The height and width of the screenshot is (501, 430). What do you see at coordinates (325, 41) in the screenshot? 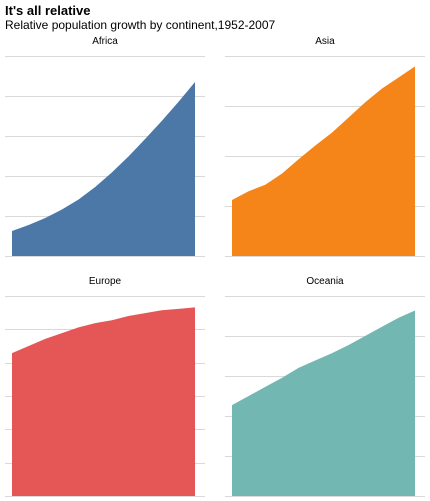
I see `facet-title: Asia` at bounding box center [325, 41].